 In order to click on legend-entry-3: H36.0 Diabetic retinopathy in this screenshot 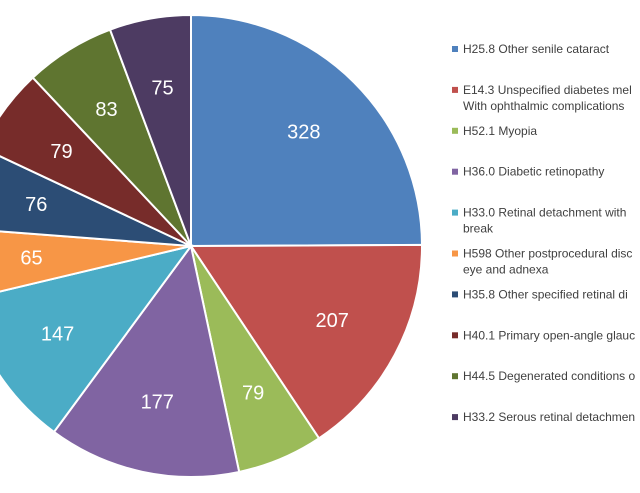, I will do `click(528, 172)`.